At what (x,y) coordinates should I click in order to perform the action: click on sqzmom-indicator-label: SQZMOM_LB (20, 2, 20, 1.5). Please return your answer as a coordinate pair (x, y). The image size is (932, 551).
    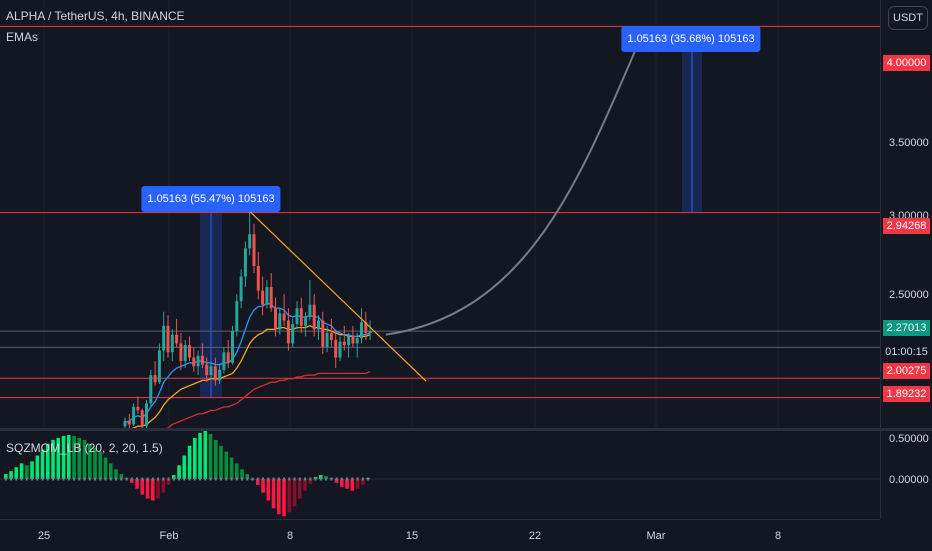
    Looking at the image, I should click on (84, 448).